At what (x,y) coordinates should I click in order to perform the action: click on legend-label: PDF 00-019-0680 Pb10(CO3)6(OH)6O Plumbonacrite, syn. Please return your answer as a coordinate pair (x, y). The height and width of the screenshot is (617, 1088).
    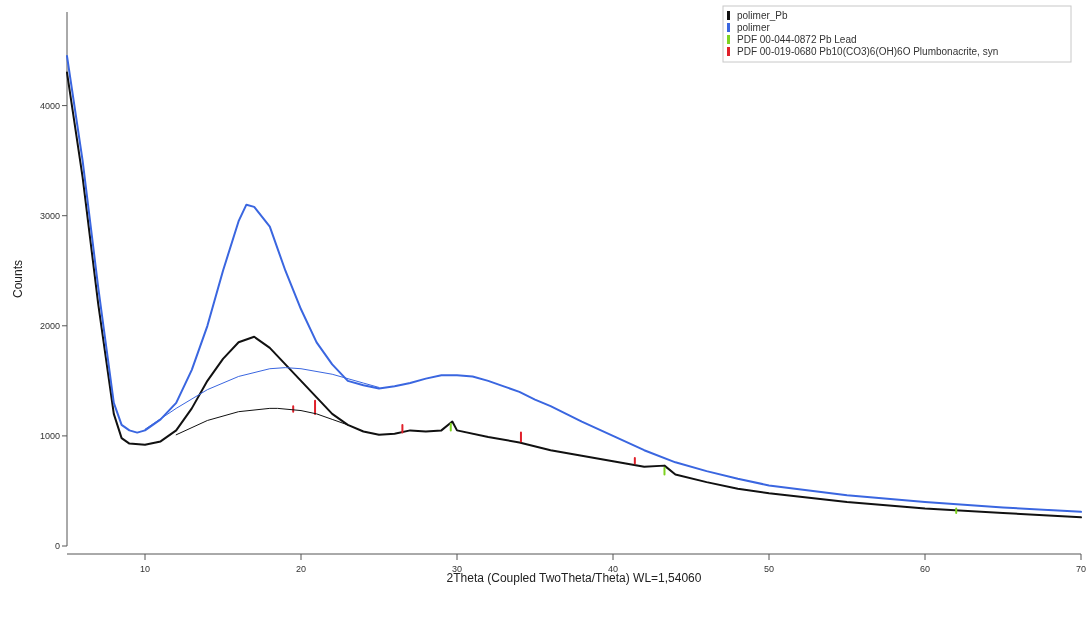
    Looking at the image, I should click on (868, 51).